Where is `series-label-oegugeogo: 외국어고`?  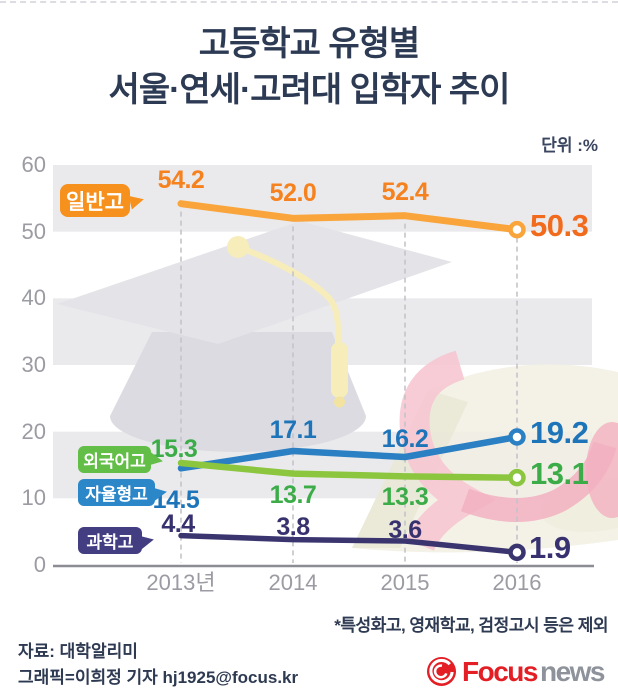 series-label-oegugeogo: 외국어고 is located at coordinates (114, 459).